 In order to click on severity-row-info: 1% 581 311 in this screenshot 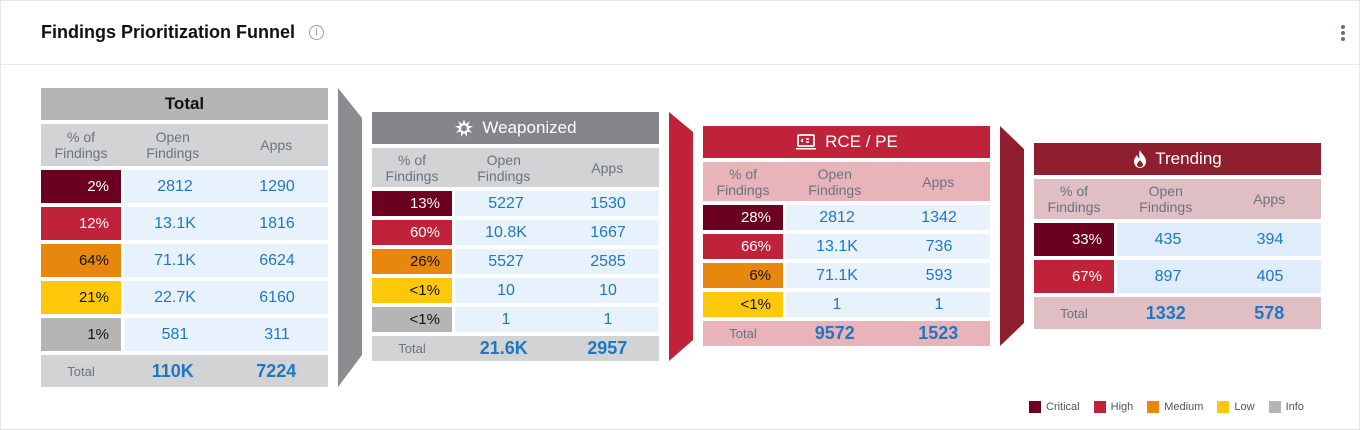, I will do `click(184, 334)`.